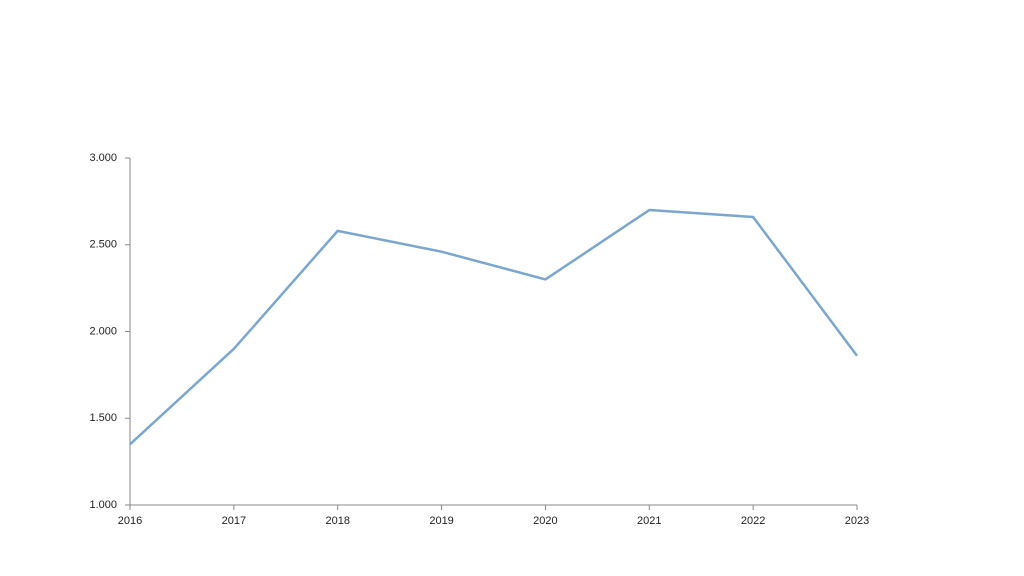  I want to click on y-tick-label: 3.000, so click(103, 158).